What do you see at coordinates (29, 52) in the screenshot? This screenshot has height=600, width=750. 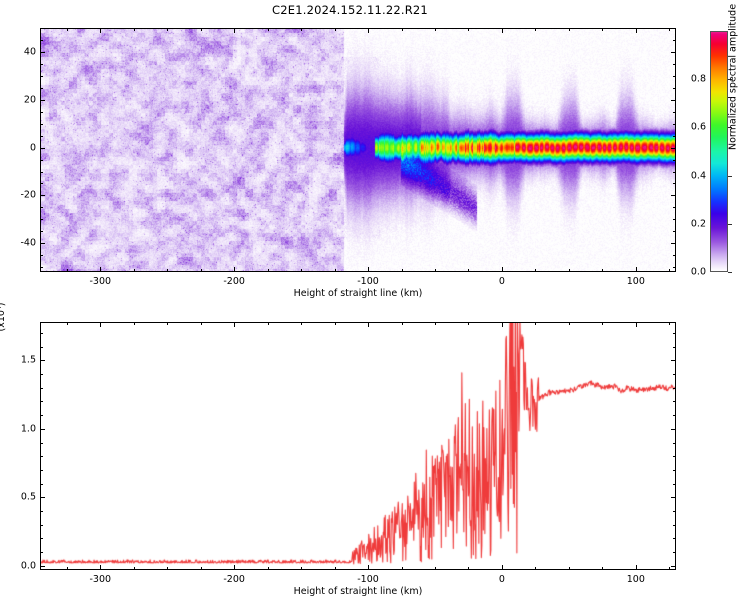 I see `y-tick-label: 40` at bounding box center [29, 52].